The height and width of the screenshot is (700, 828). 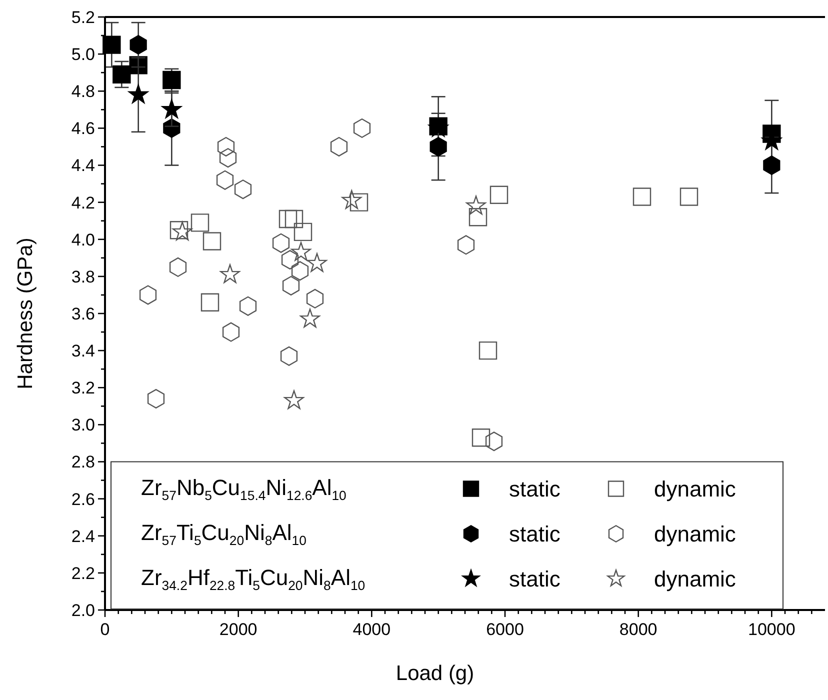 I want to click on x-tick-label: 2000, so click(x=238, y=629).